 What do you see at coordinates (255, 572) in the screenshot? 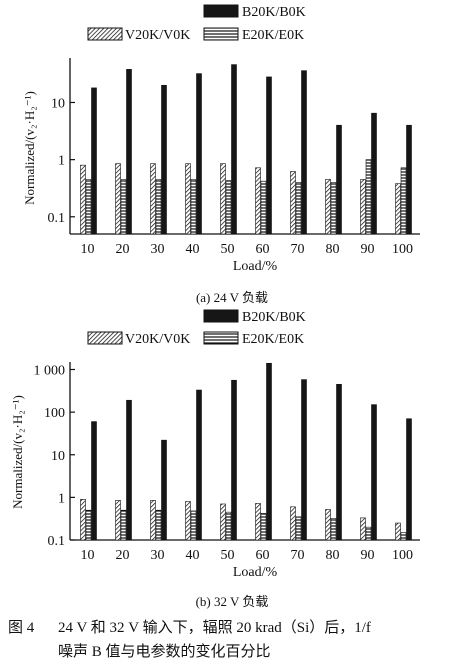
I see `x-axis-label-b: Load/%` at bounding box center [255, 572].